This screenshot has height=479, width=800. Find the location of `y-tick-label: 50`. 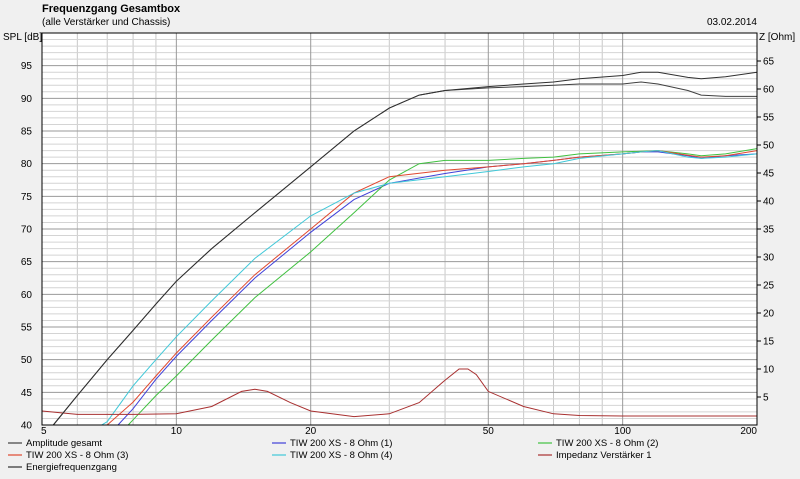

y-tick-label: 50 is located at coordinates (27, 360).